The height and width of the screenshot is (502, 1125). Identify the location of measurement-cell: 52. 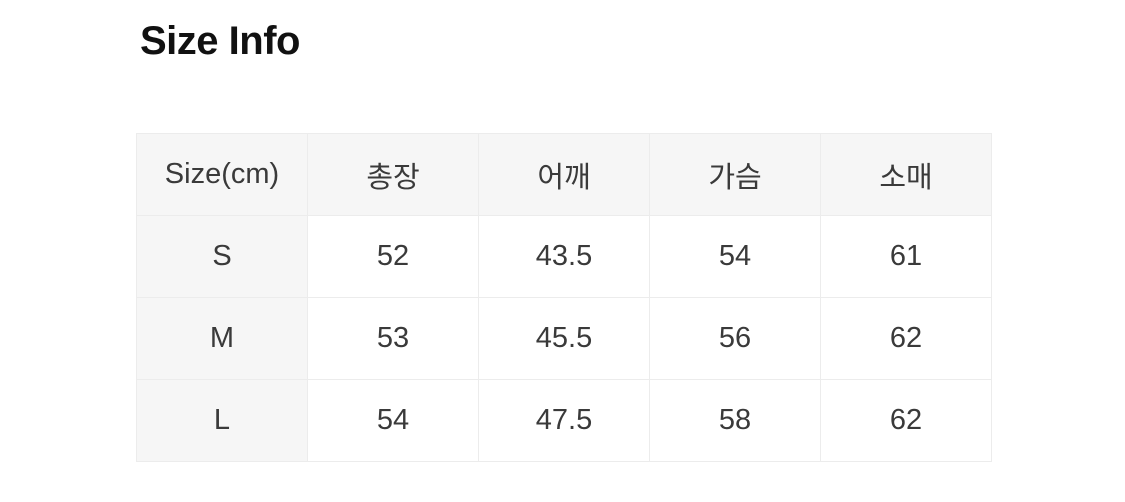
(393, 256).